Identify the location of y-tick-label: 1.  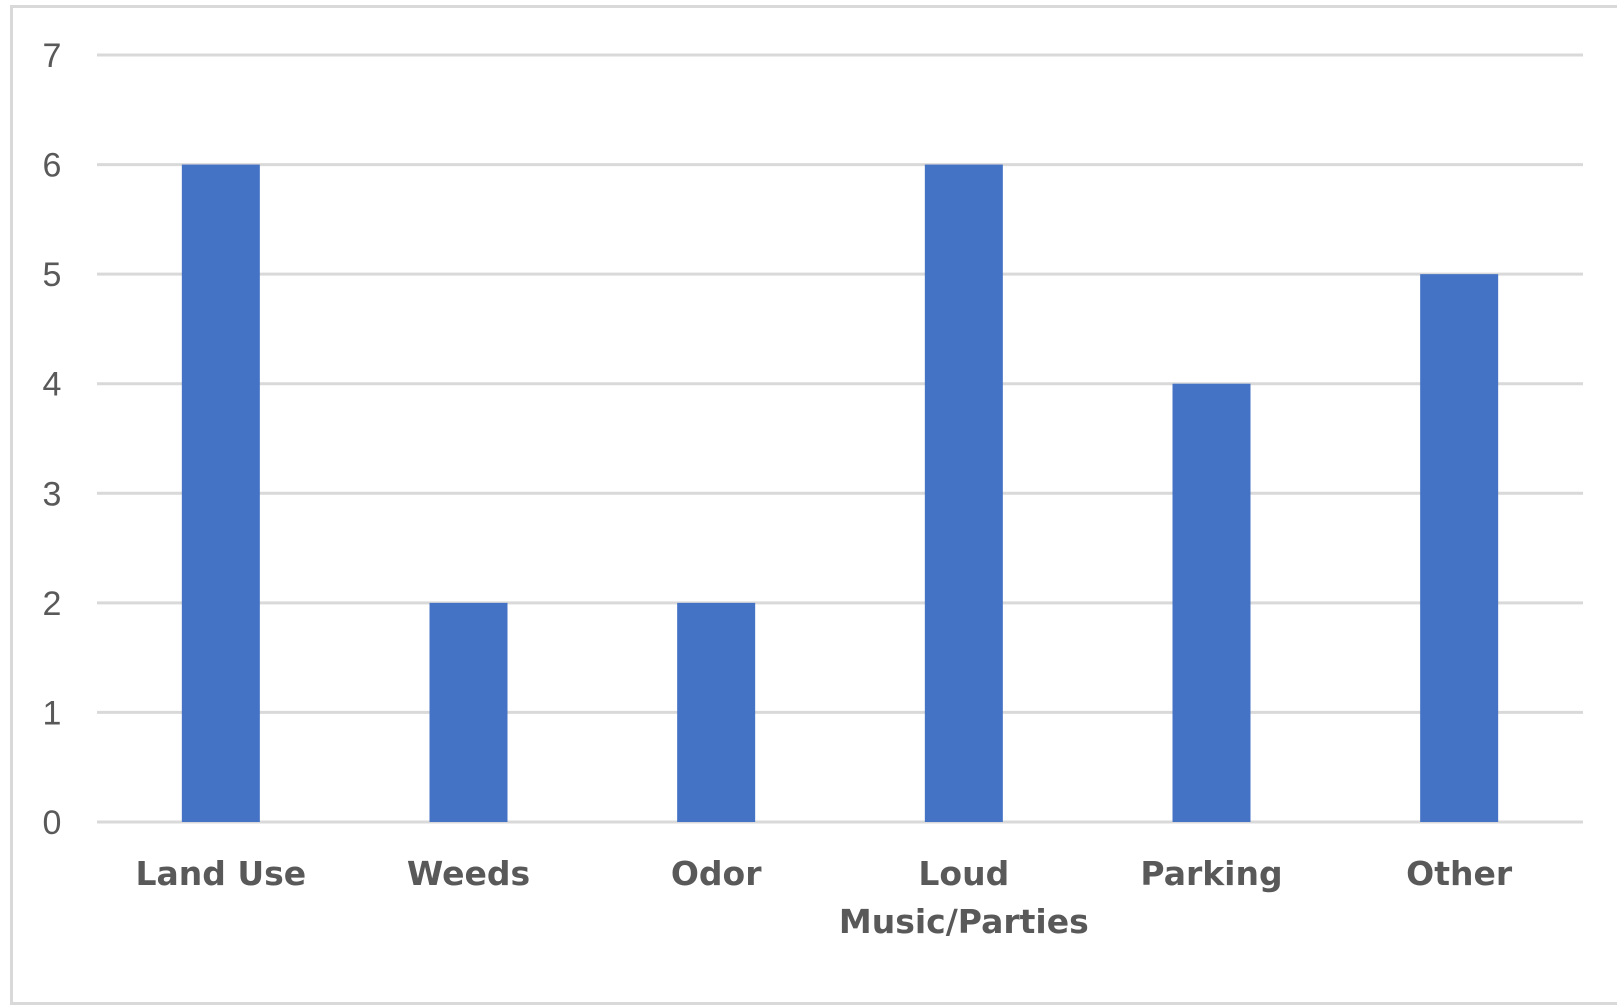
(52, 713).